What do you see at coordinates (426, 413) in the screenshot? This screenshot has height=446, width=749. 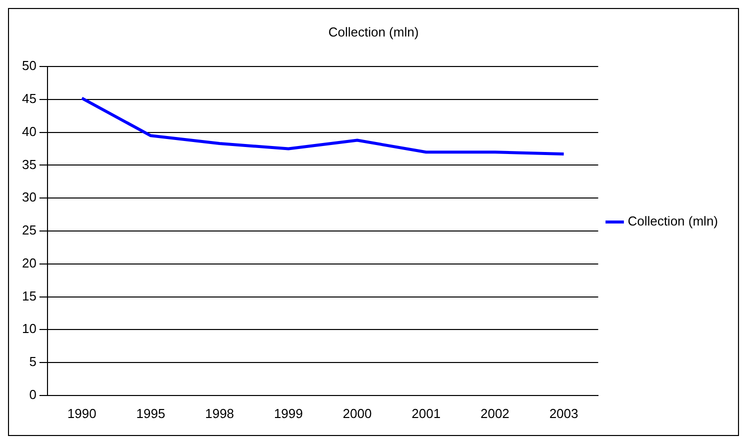 I see `x-tick-label: 2001` at bounding box center [426, 413].